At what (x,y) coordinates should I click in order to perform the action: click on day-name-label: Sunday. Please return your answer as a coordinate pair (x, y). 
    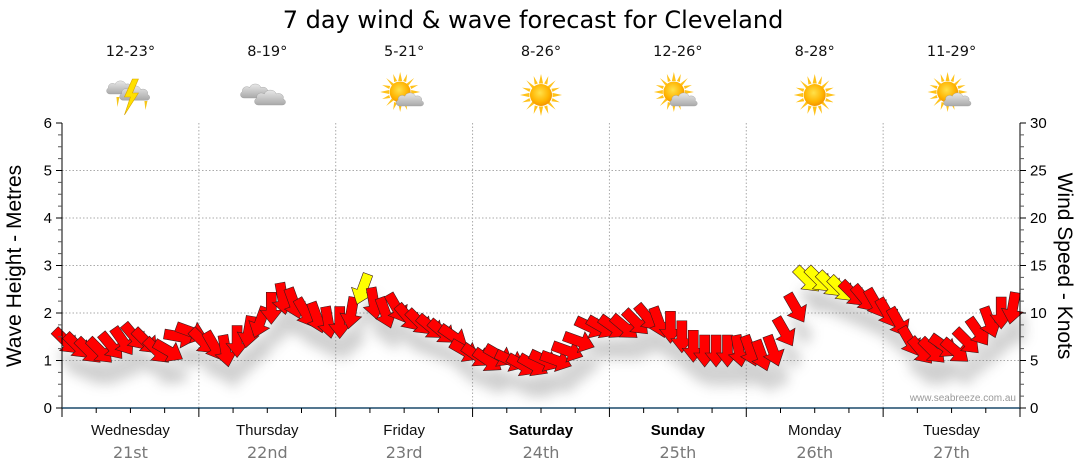
    Looking at the image, I should click on (678, 430).